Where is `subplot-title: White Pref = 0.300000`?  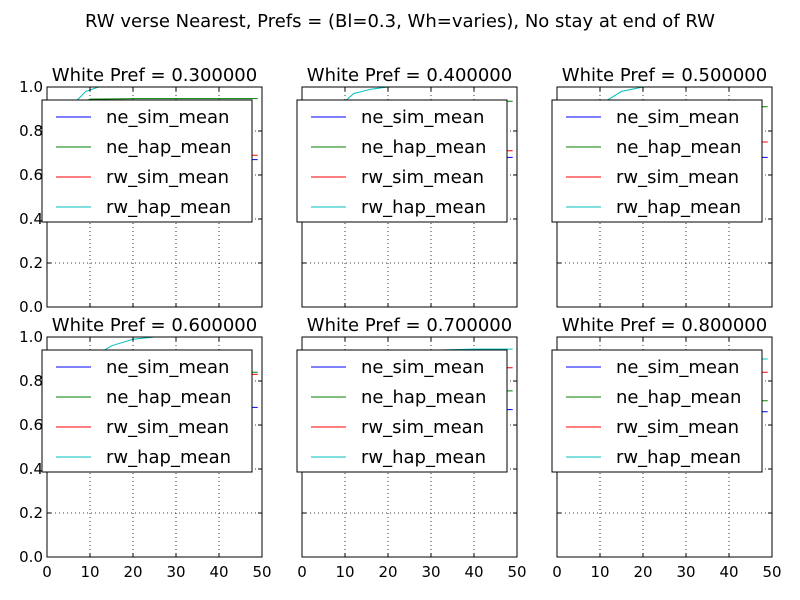 subplot-title: White Pref = 0.300000 is located at coordinates (154, 75).